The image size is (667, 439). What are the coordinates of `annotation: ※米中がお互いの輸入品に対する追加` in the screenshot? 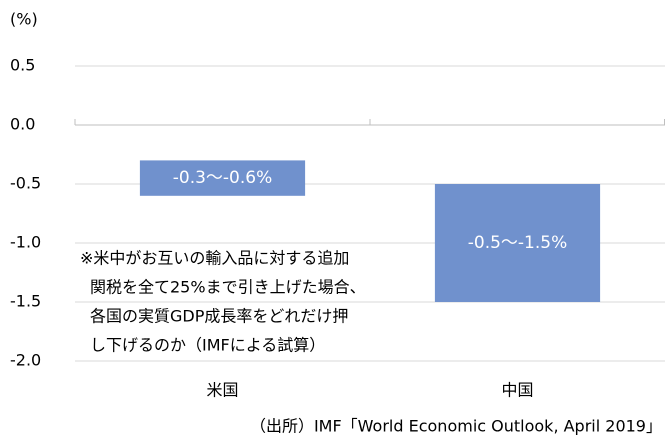 It's located at (214, 258).